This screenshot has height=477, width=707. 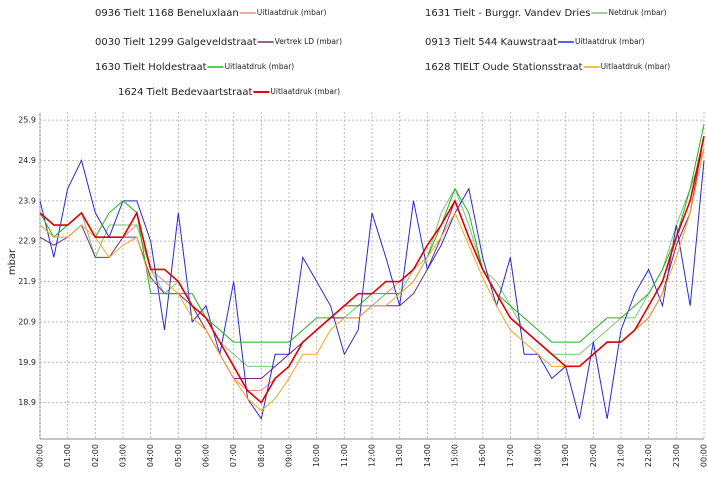 What do you see at coordinates (308, 41) in the screenshot?
I see `legend-unit: Vertrek LD (mbar)` at bounding box center [308, 41].